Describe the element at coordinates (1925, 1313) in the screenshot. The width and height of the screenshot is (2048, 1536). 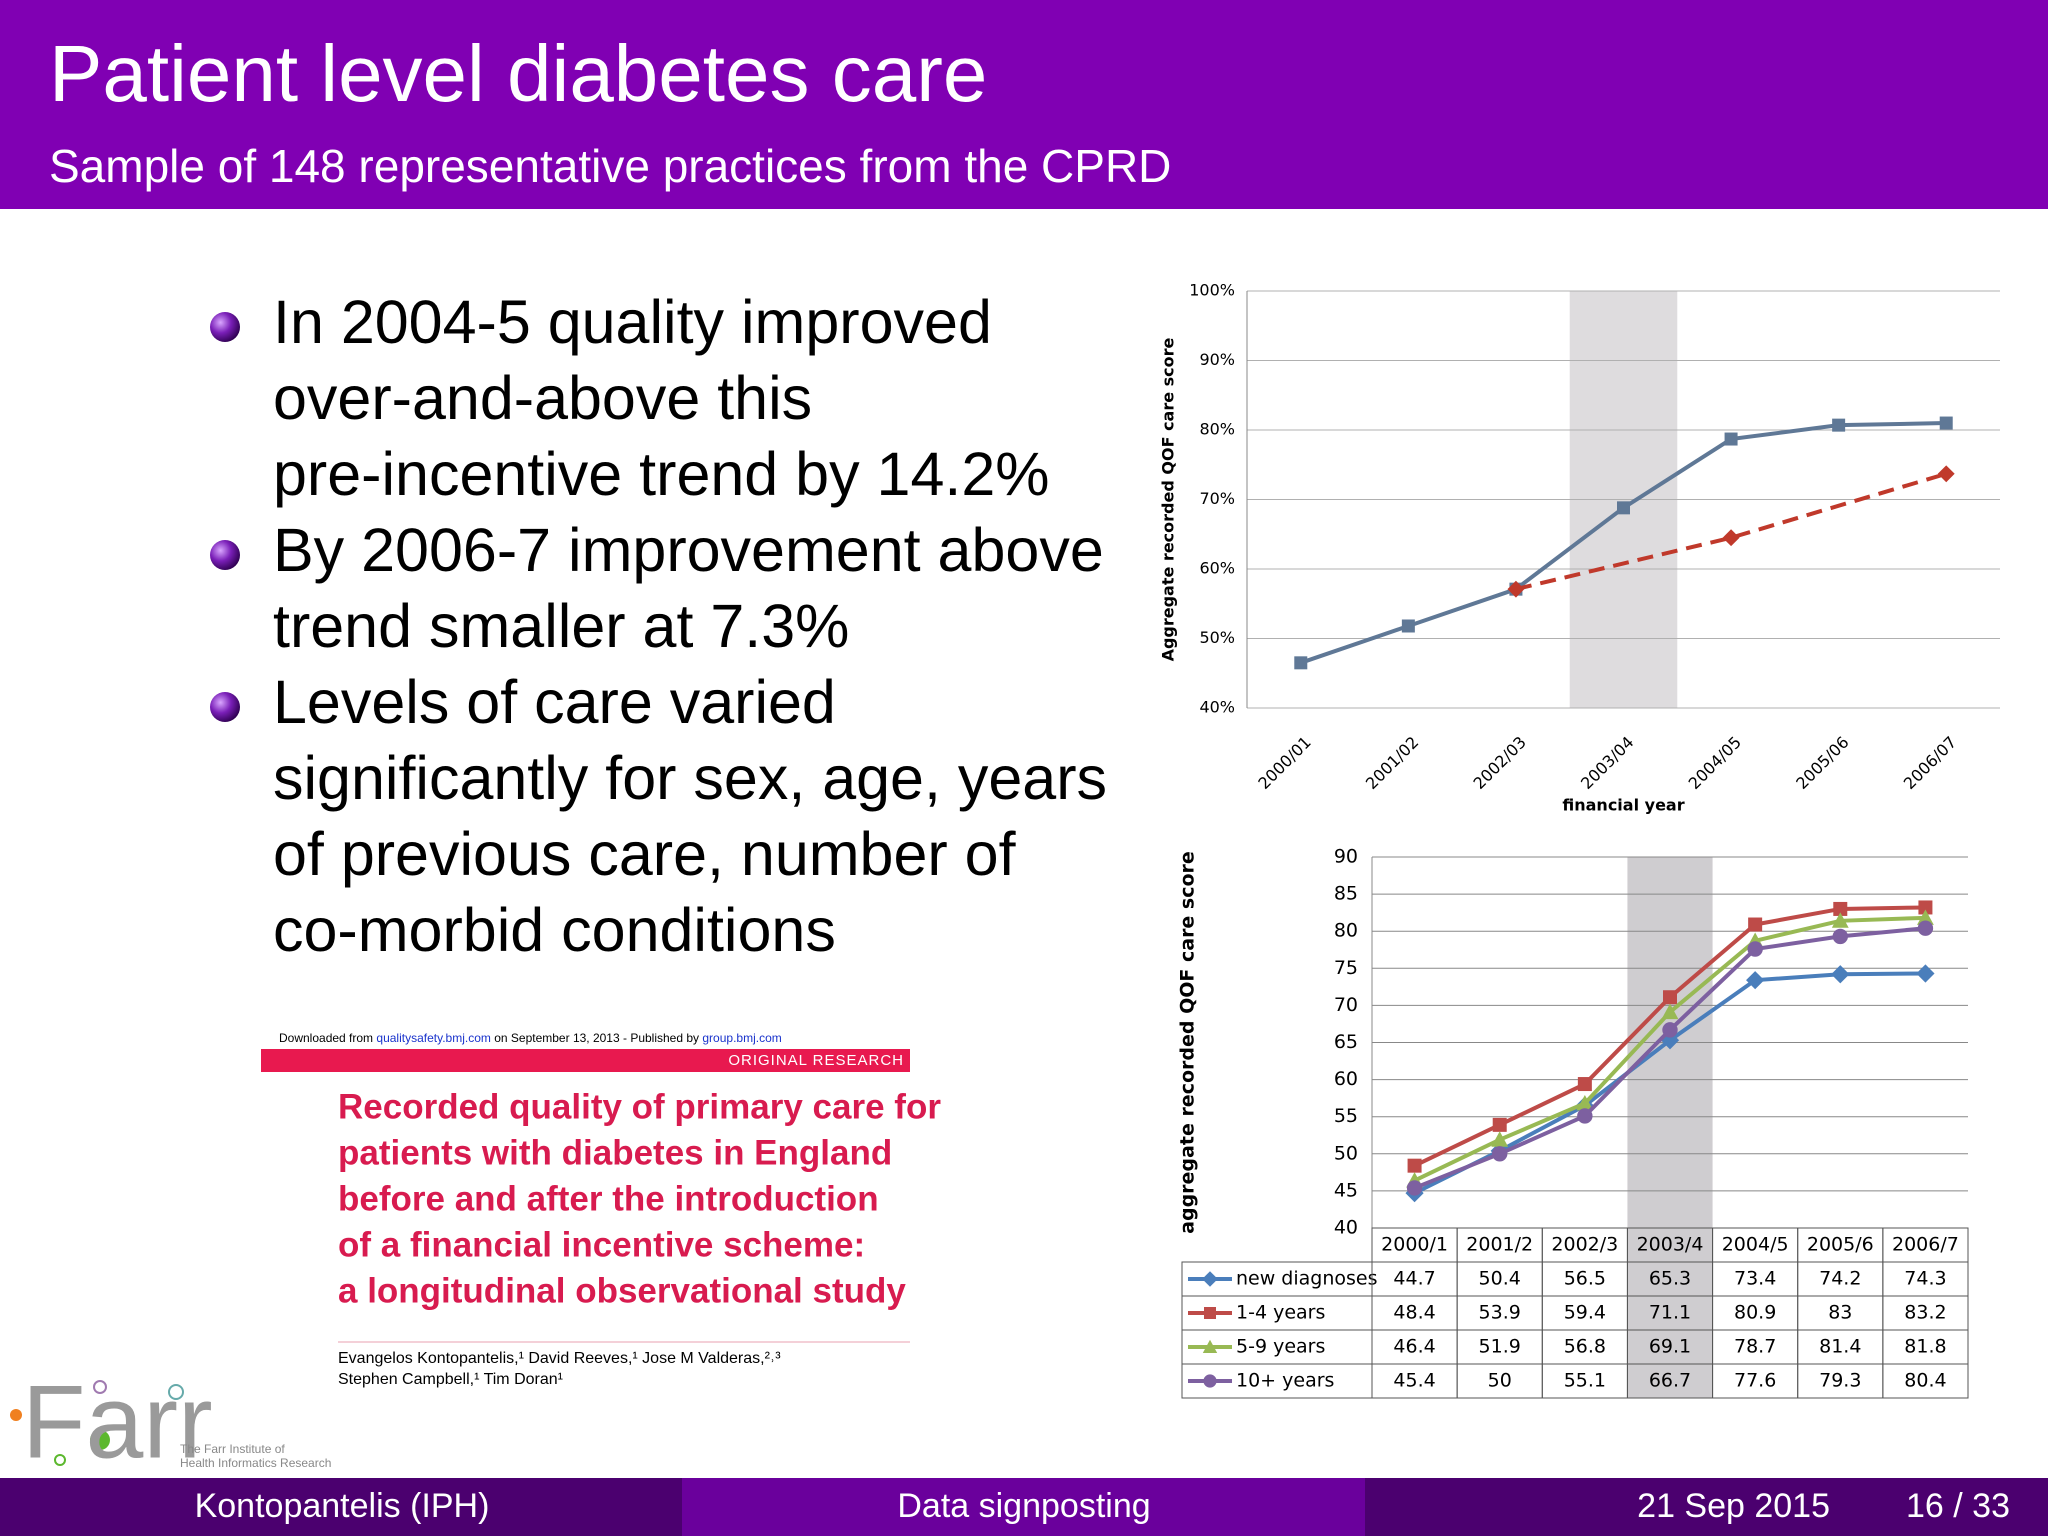
I see `table-value: 83.2` at that location.